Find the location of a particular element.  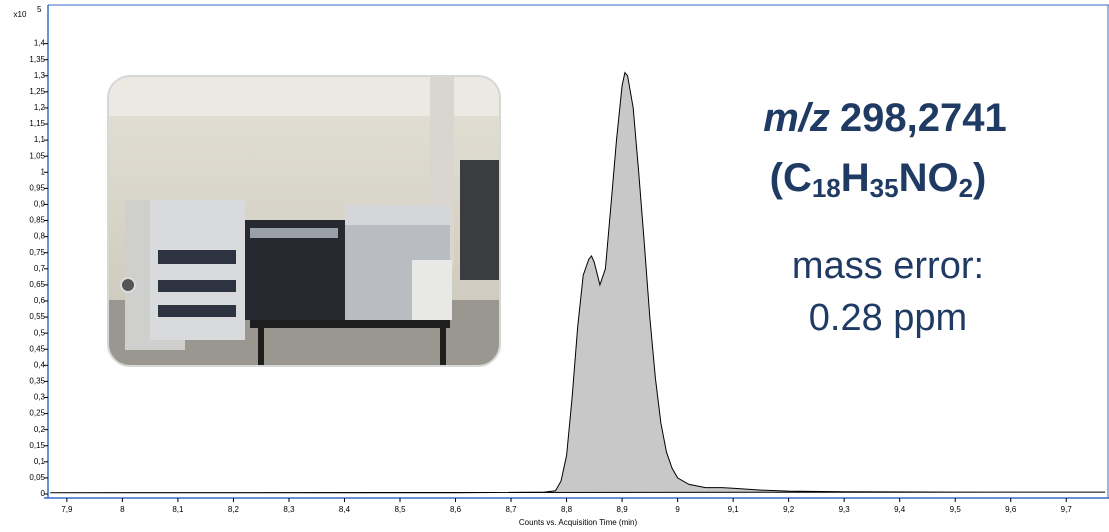

y-tick-label: 0,75 is located at coordinates (37, 252).